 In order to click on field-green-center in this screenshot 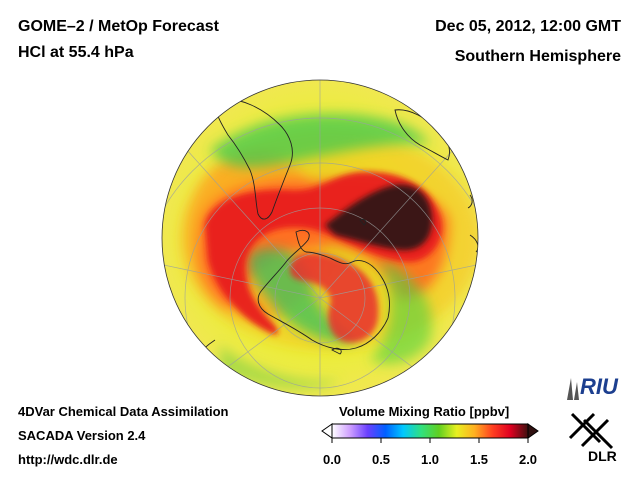, I will do `click(304, 295)`.